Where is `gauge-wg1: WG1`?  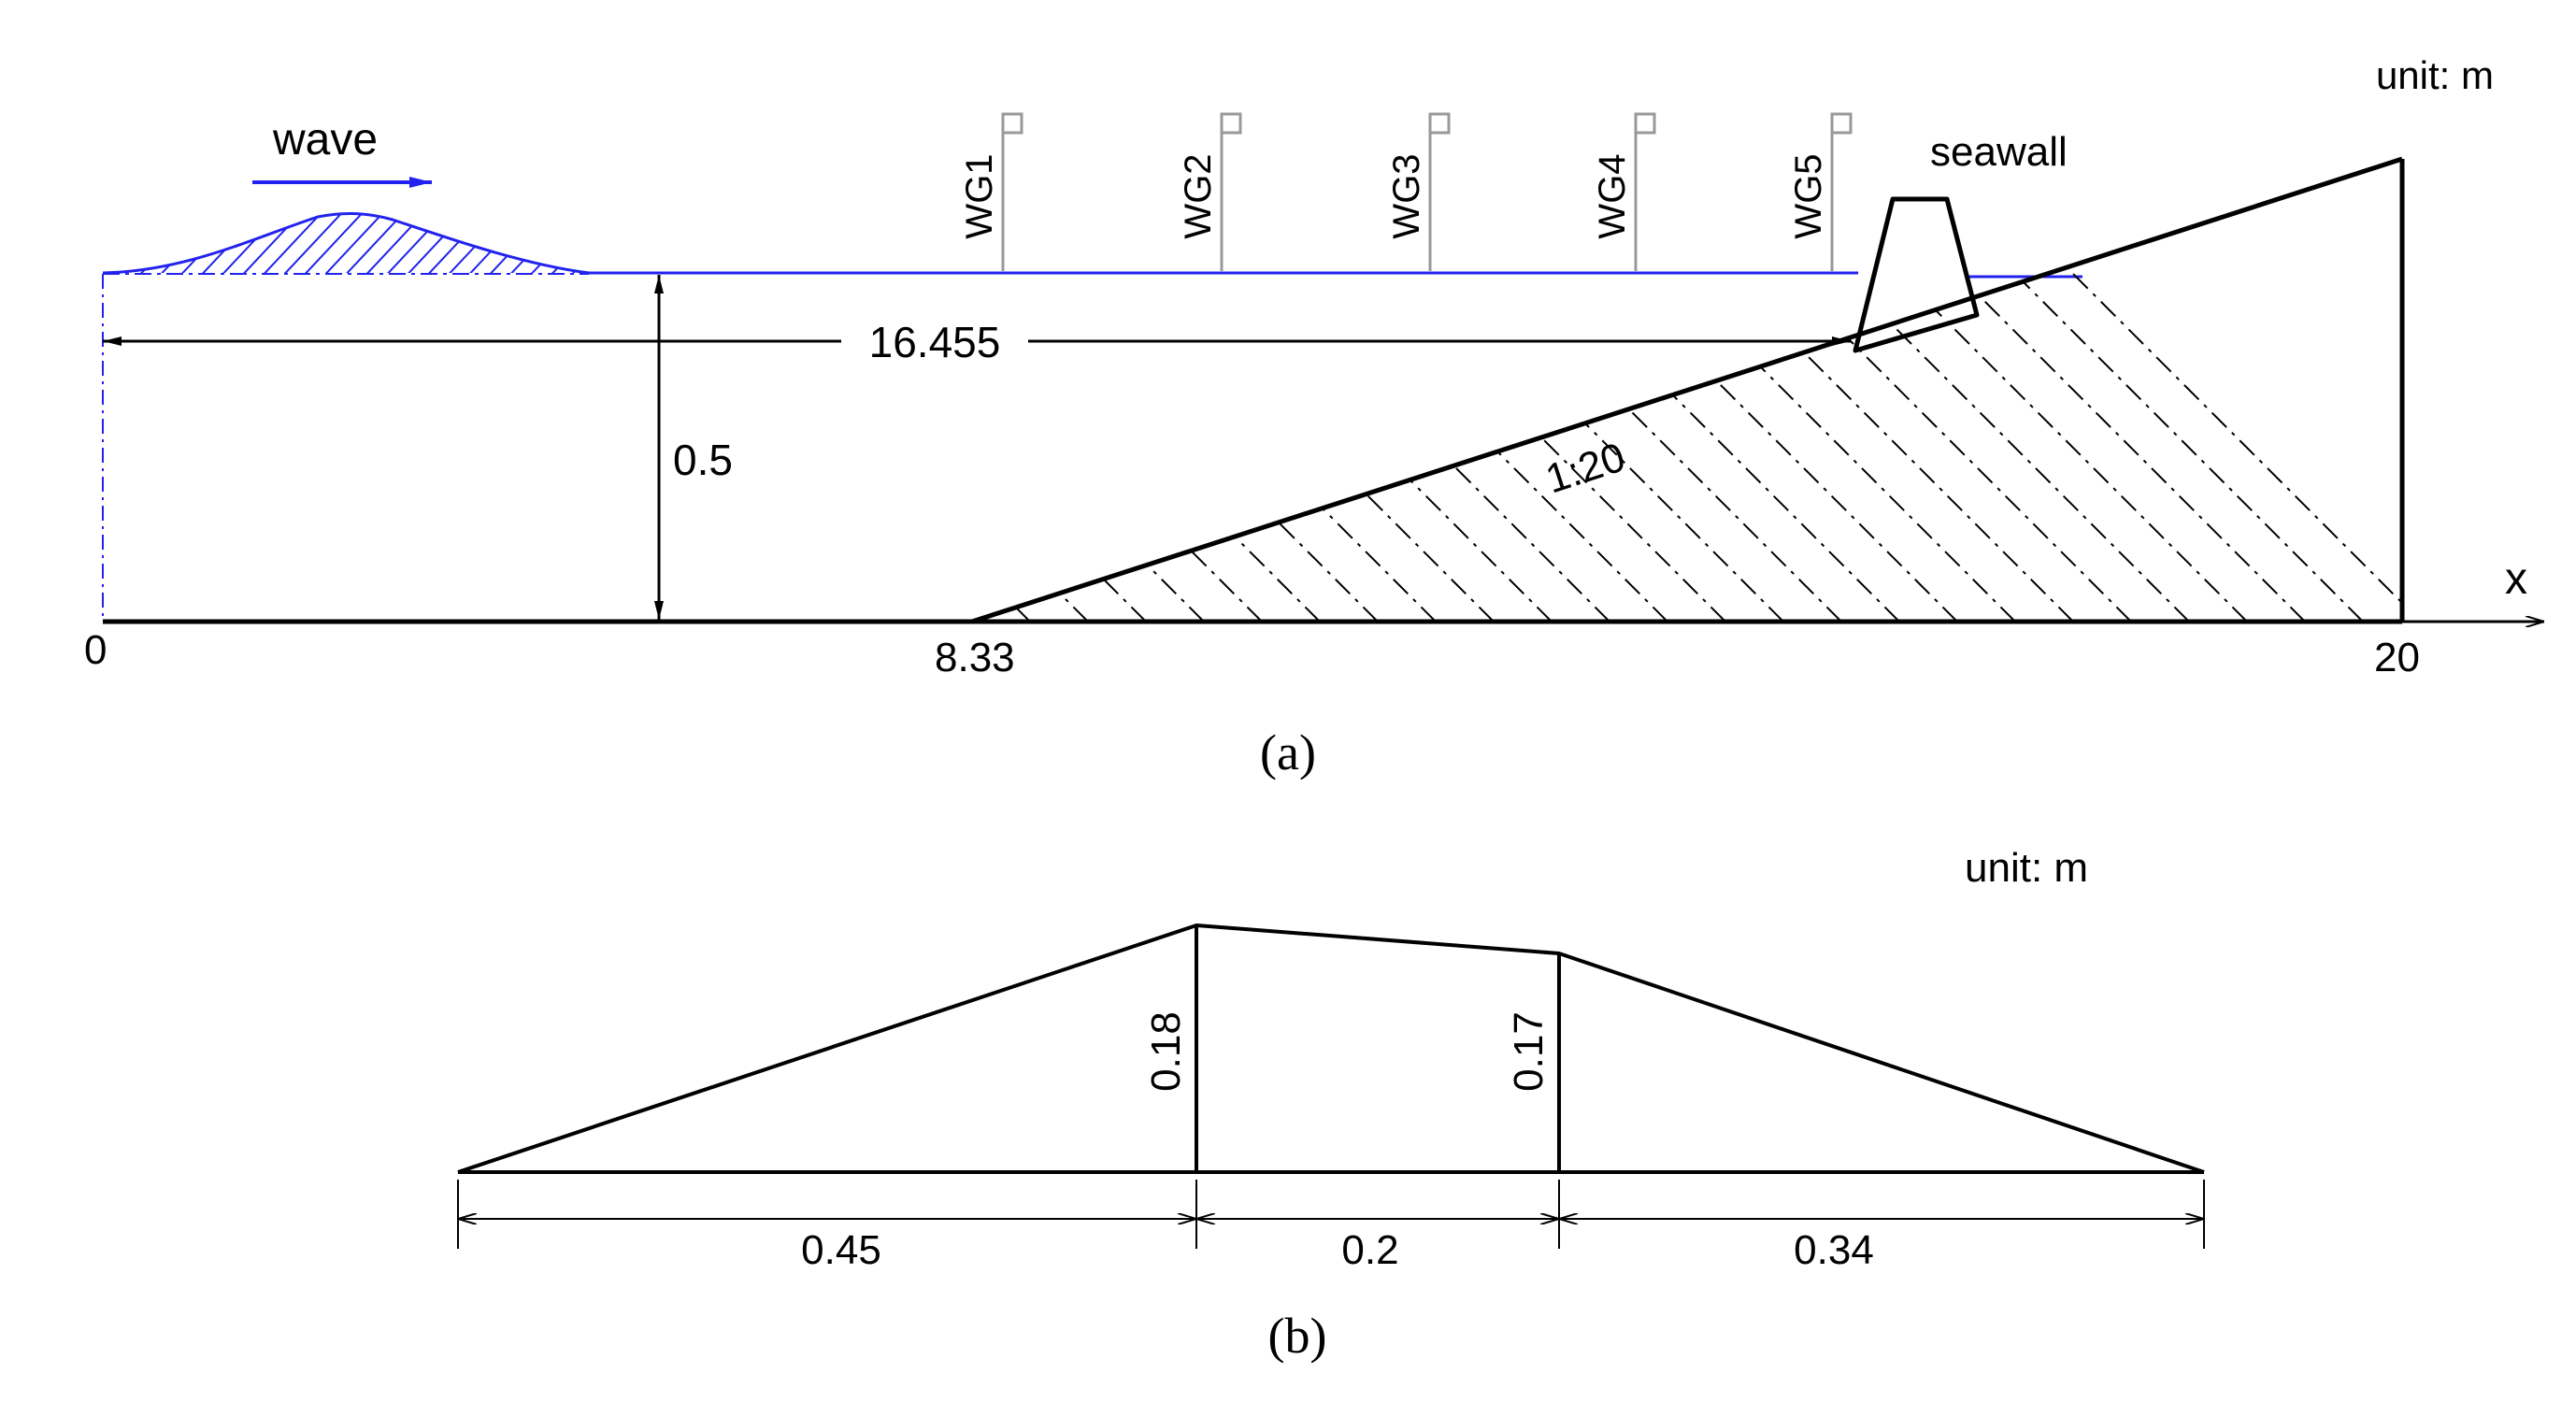 gauge-wg1: WG1 is located at coordinates (991, 191).